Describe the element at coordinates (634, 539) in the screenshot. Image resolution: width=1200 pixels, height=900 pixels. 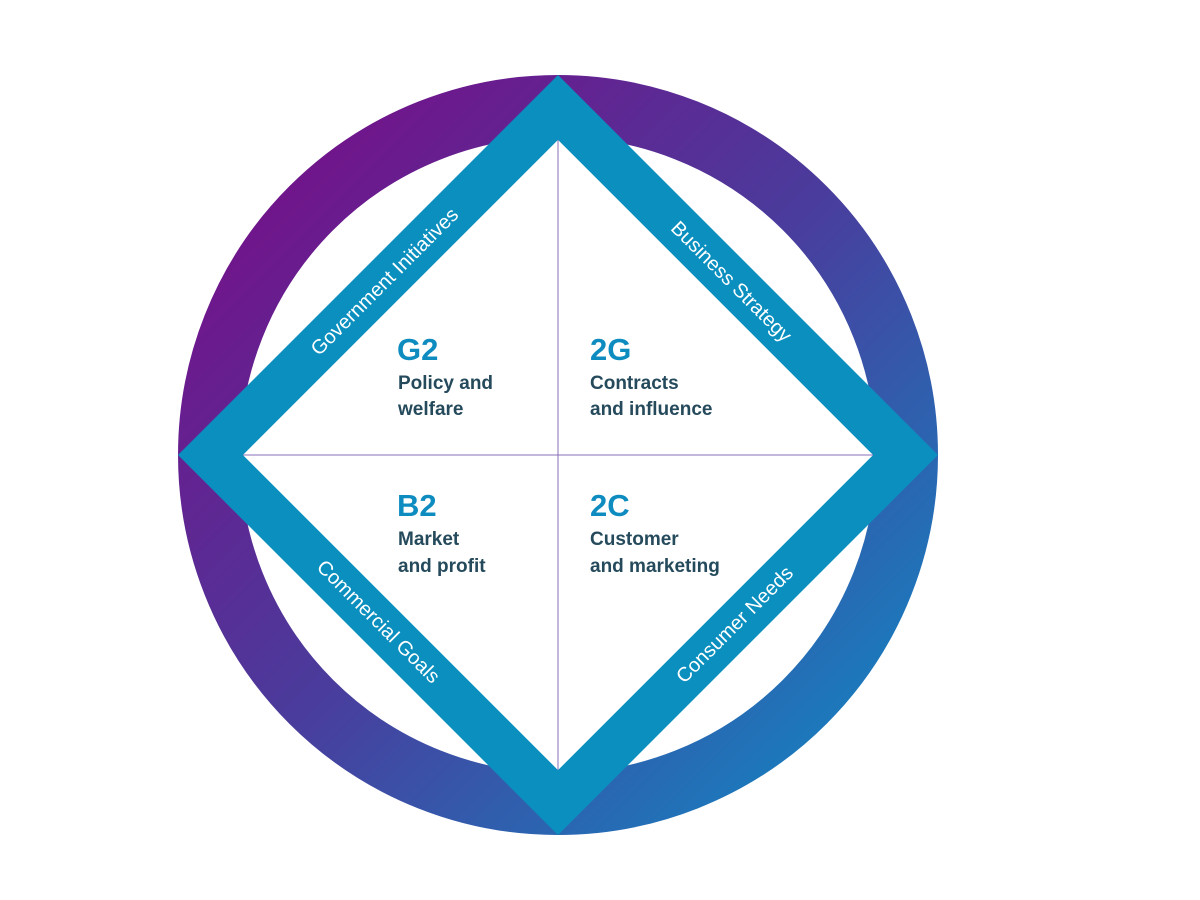
I see `quadrant-text-line1: Customer` at that location.